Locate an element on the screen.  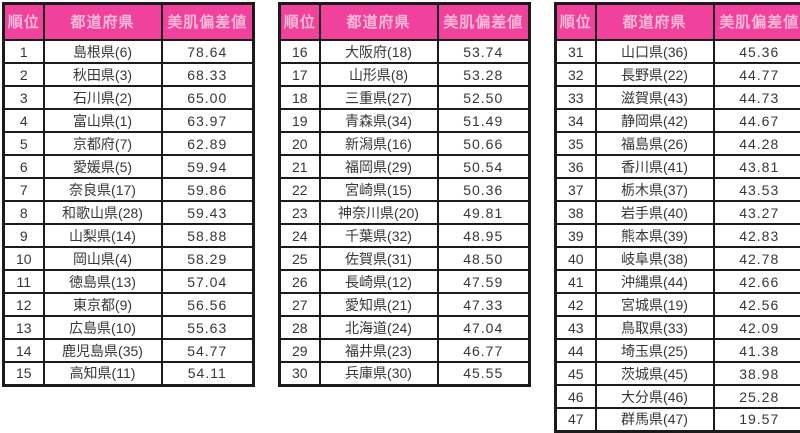
rank-cell: 34 is located at coordinates (575, 120).